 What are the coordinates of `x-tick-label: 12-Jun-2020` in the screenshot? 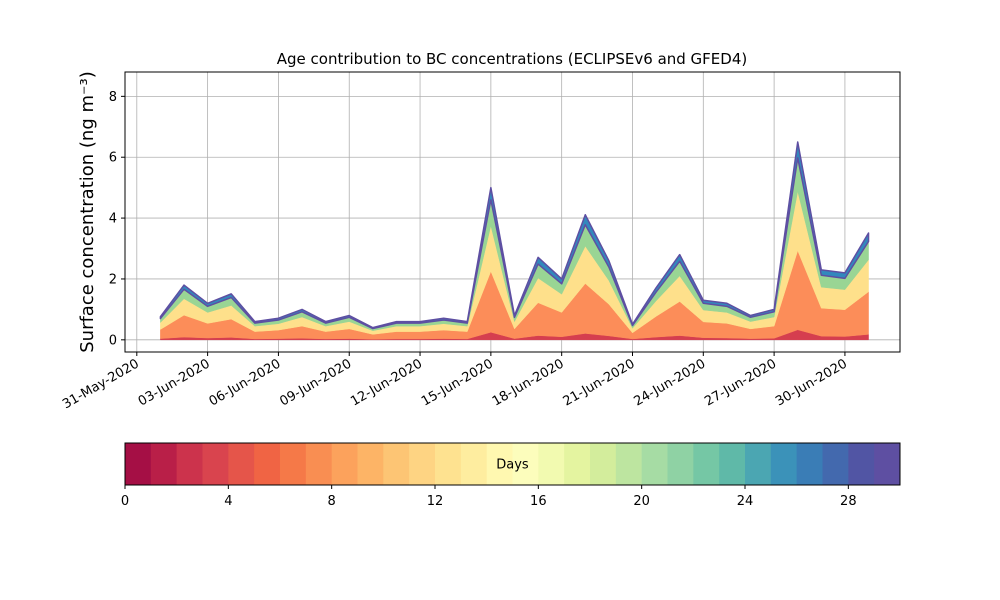 It's located at (386, 382).